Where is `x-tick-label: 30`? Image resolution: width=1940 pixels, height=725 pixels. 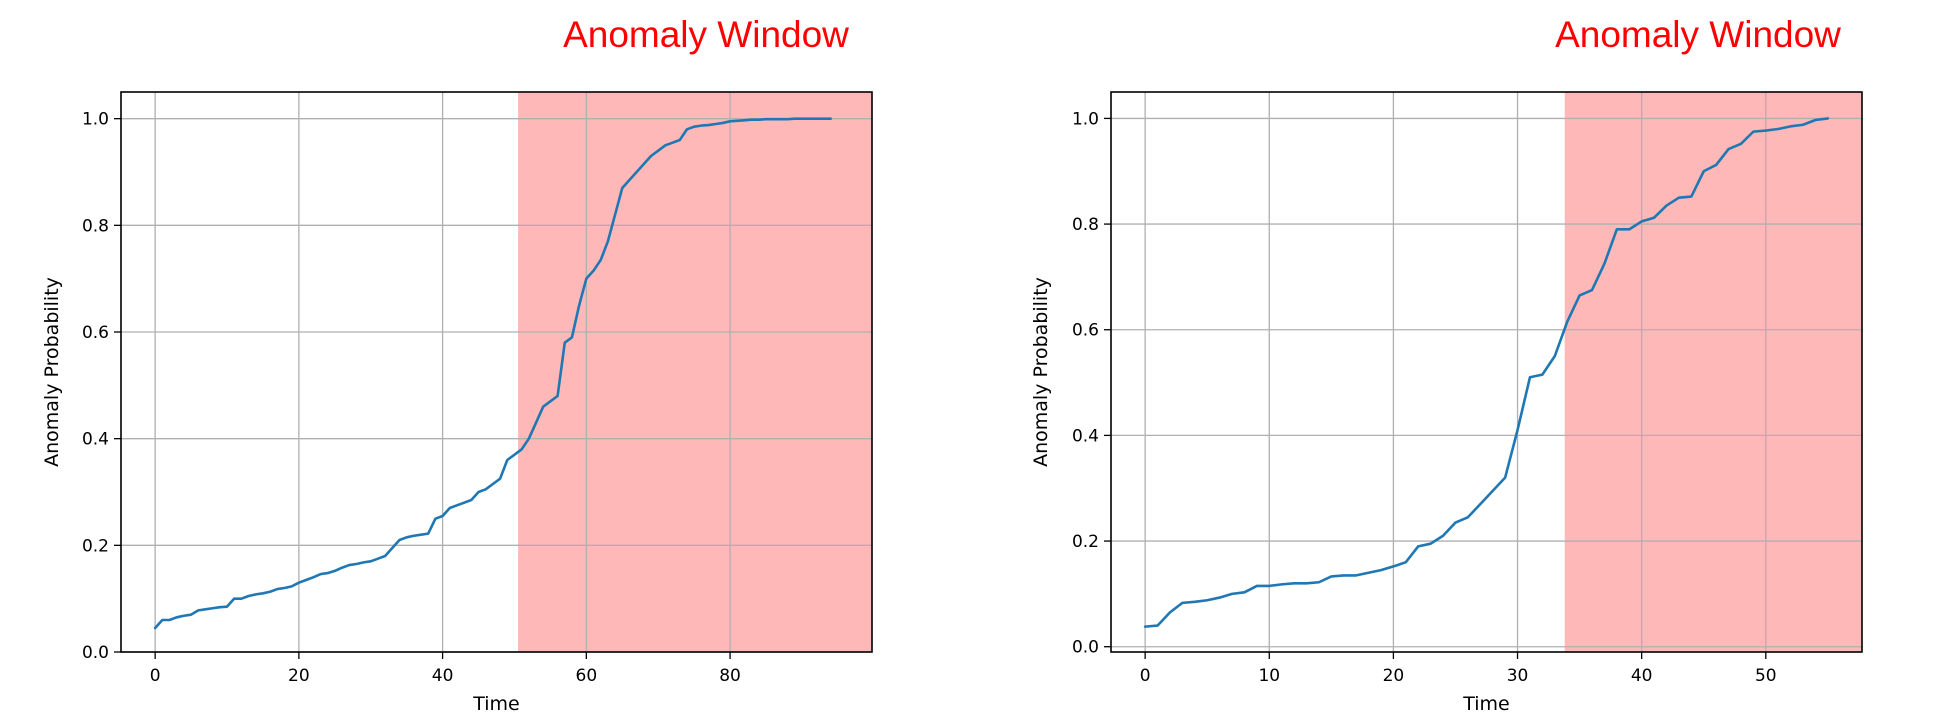
x-tick-label: 30 is located at coordinates (1518, 676).